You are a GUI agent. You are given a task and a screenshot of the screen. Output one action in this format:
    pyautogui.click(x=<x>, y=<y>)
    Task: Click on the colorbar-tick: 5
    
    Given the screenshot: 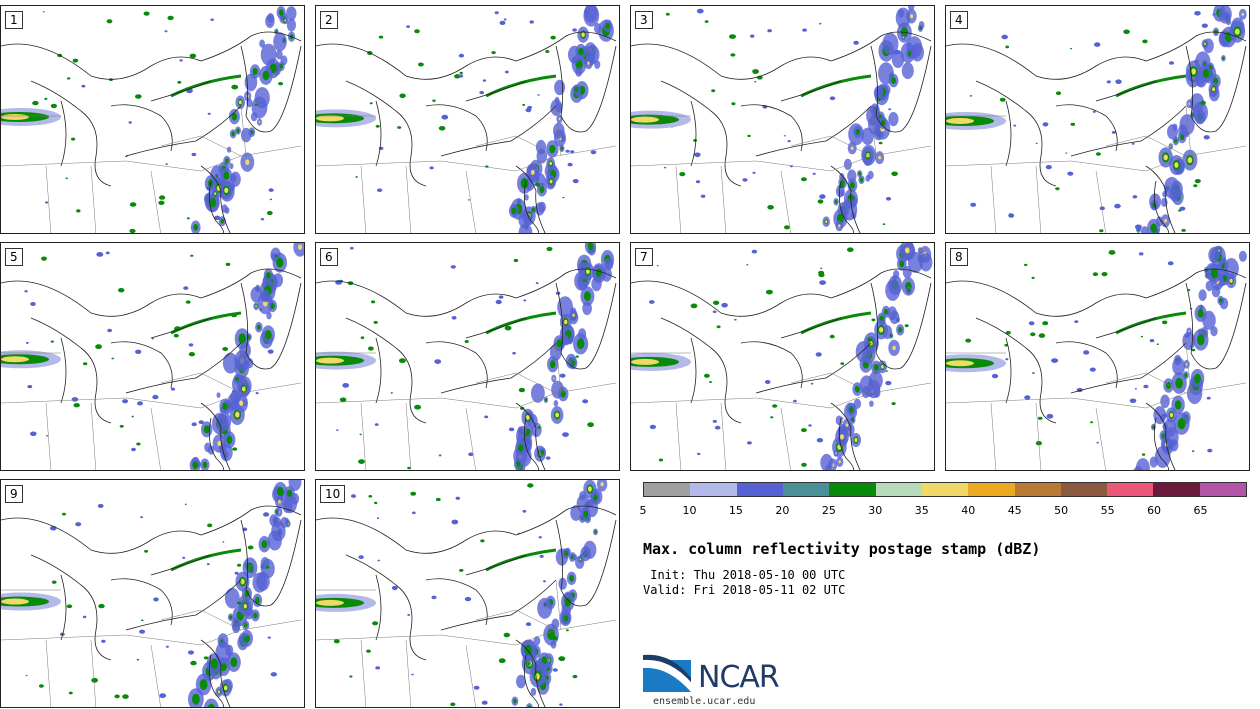 What is the action you would take?
    pyautogui.click(x=643, y=510)
    